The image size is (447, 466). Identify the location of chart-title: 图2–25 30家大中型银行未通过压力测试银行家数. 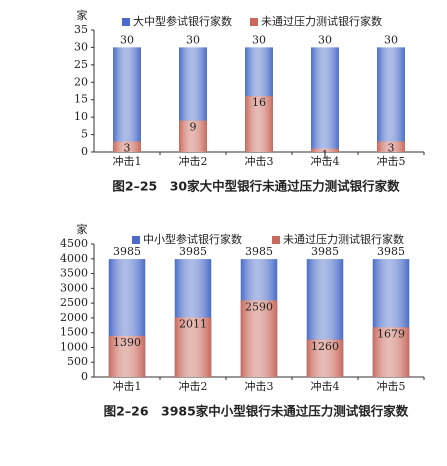
(256, 186).